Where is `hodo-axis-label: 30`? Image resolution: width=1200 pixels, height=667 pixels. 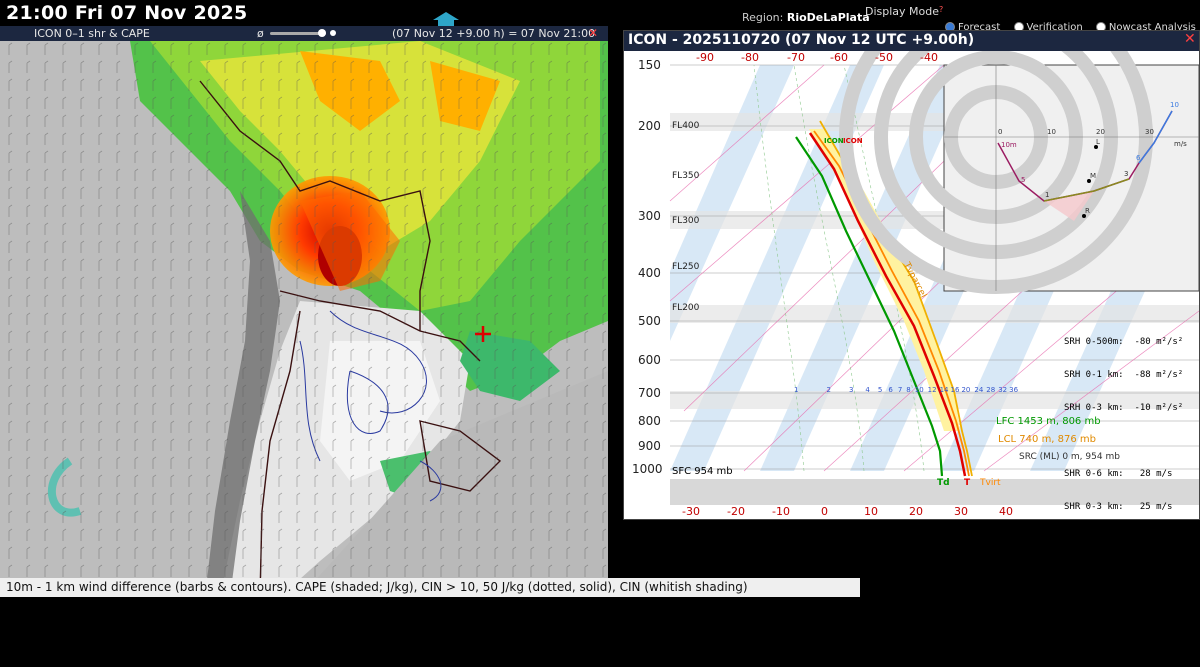 hodo-axis-label: 30 is located at coordinates (1149, 132).